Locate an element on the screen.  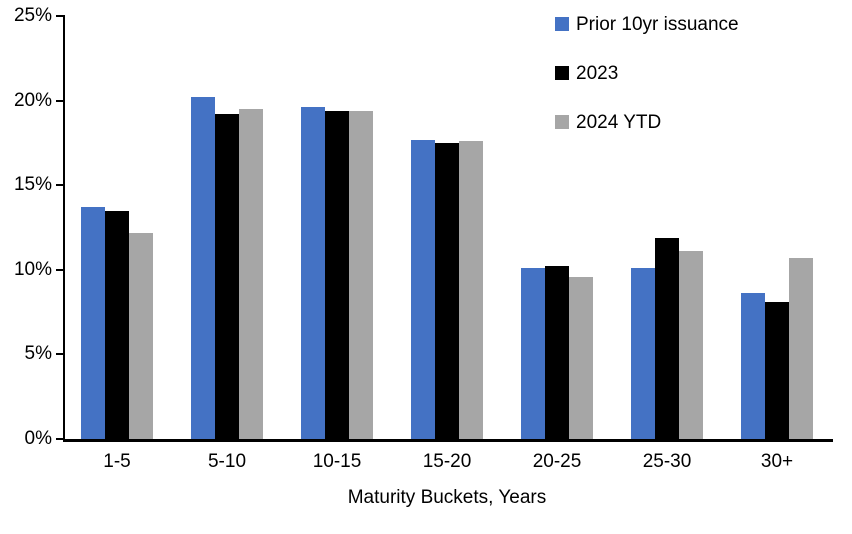
y-axis-tick-label: 15% is located at coordinates (32, 185).